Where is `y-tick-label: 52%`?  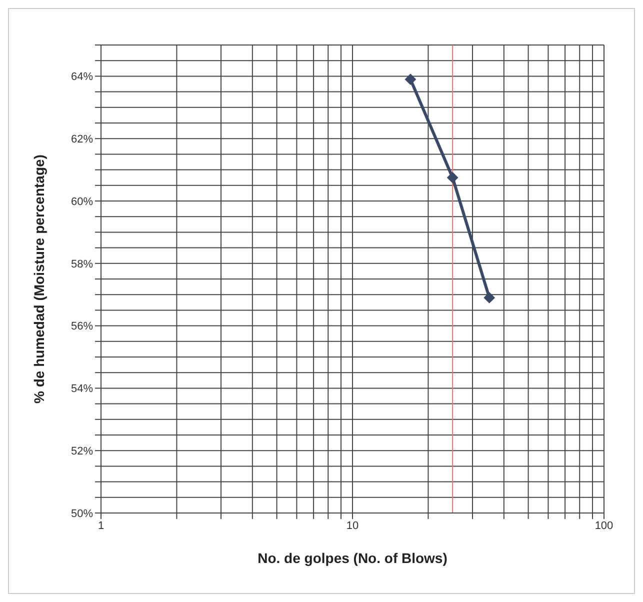 y-tick-label: 52% is located at coordinates (82, 452).